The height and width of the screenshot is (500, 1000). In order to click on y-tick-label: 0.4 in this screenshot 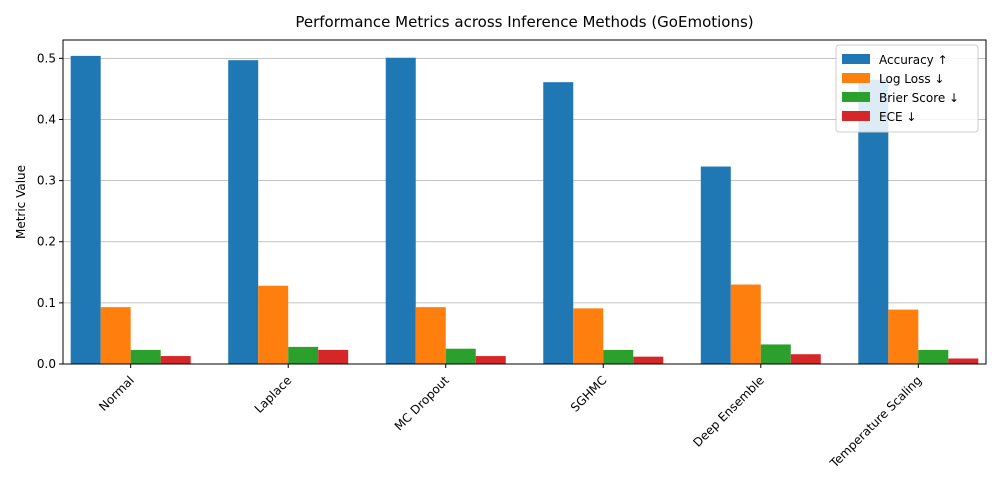, I will do `click(46, 119)`.